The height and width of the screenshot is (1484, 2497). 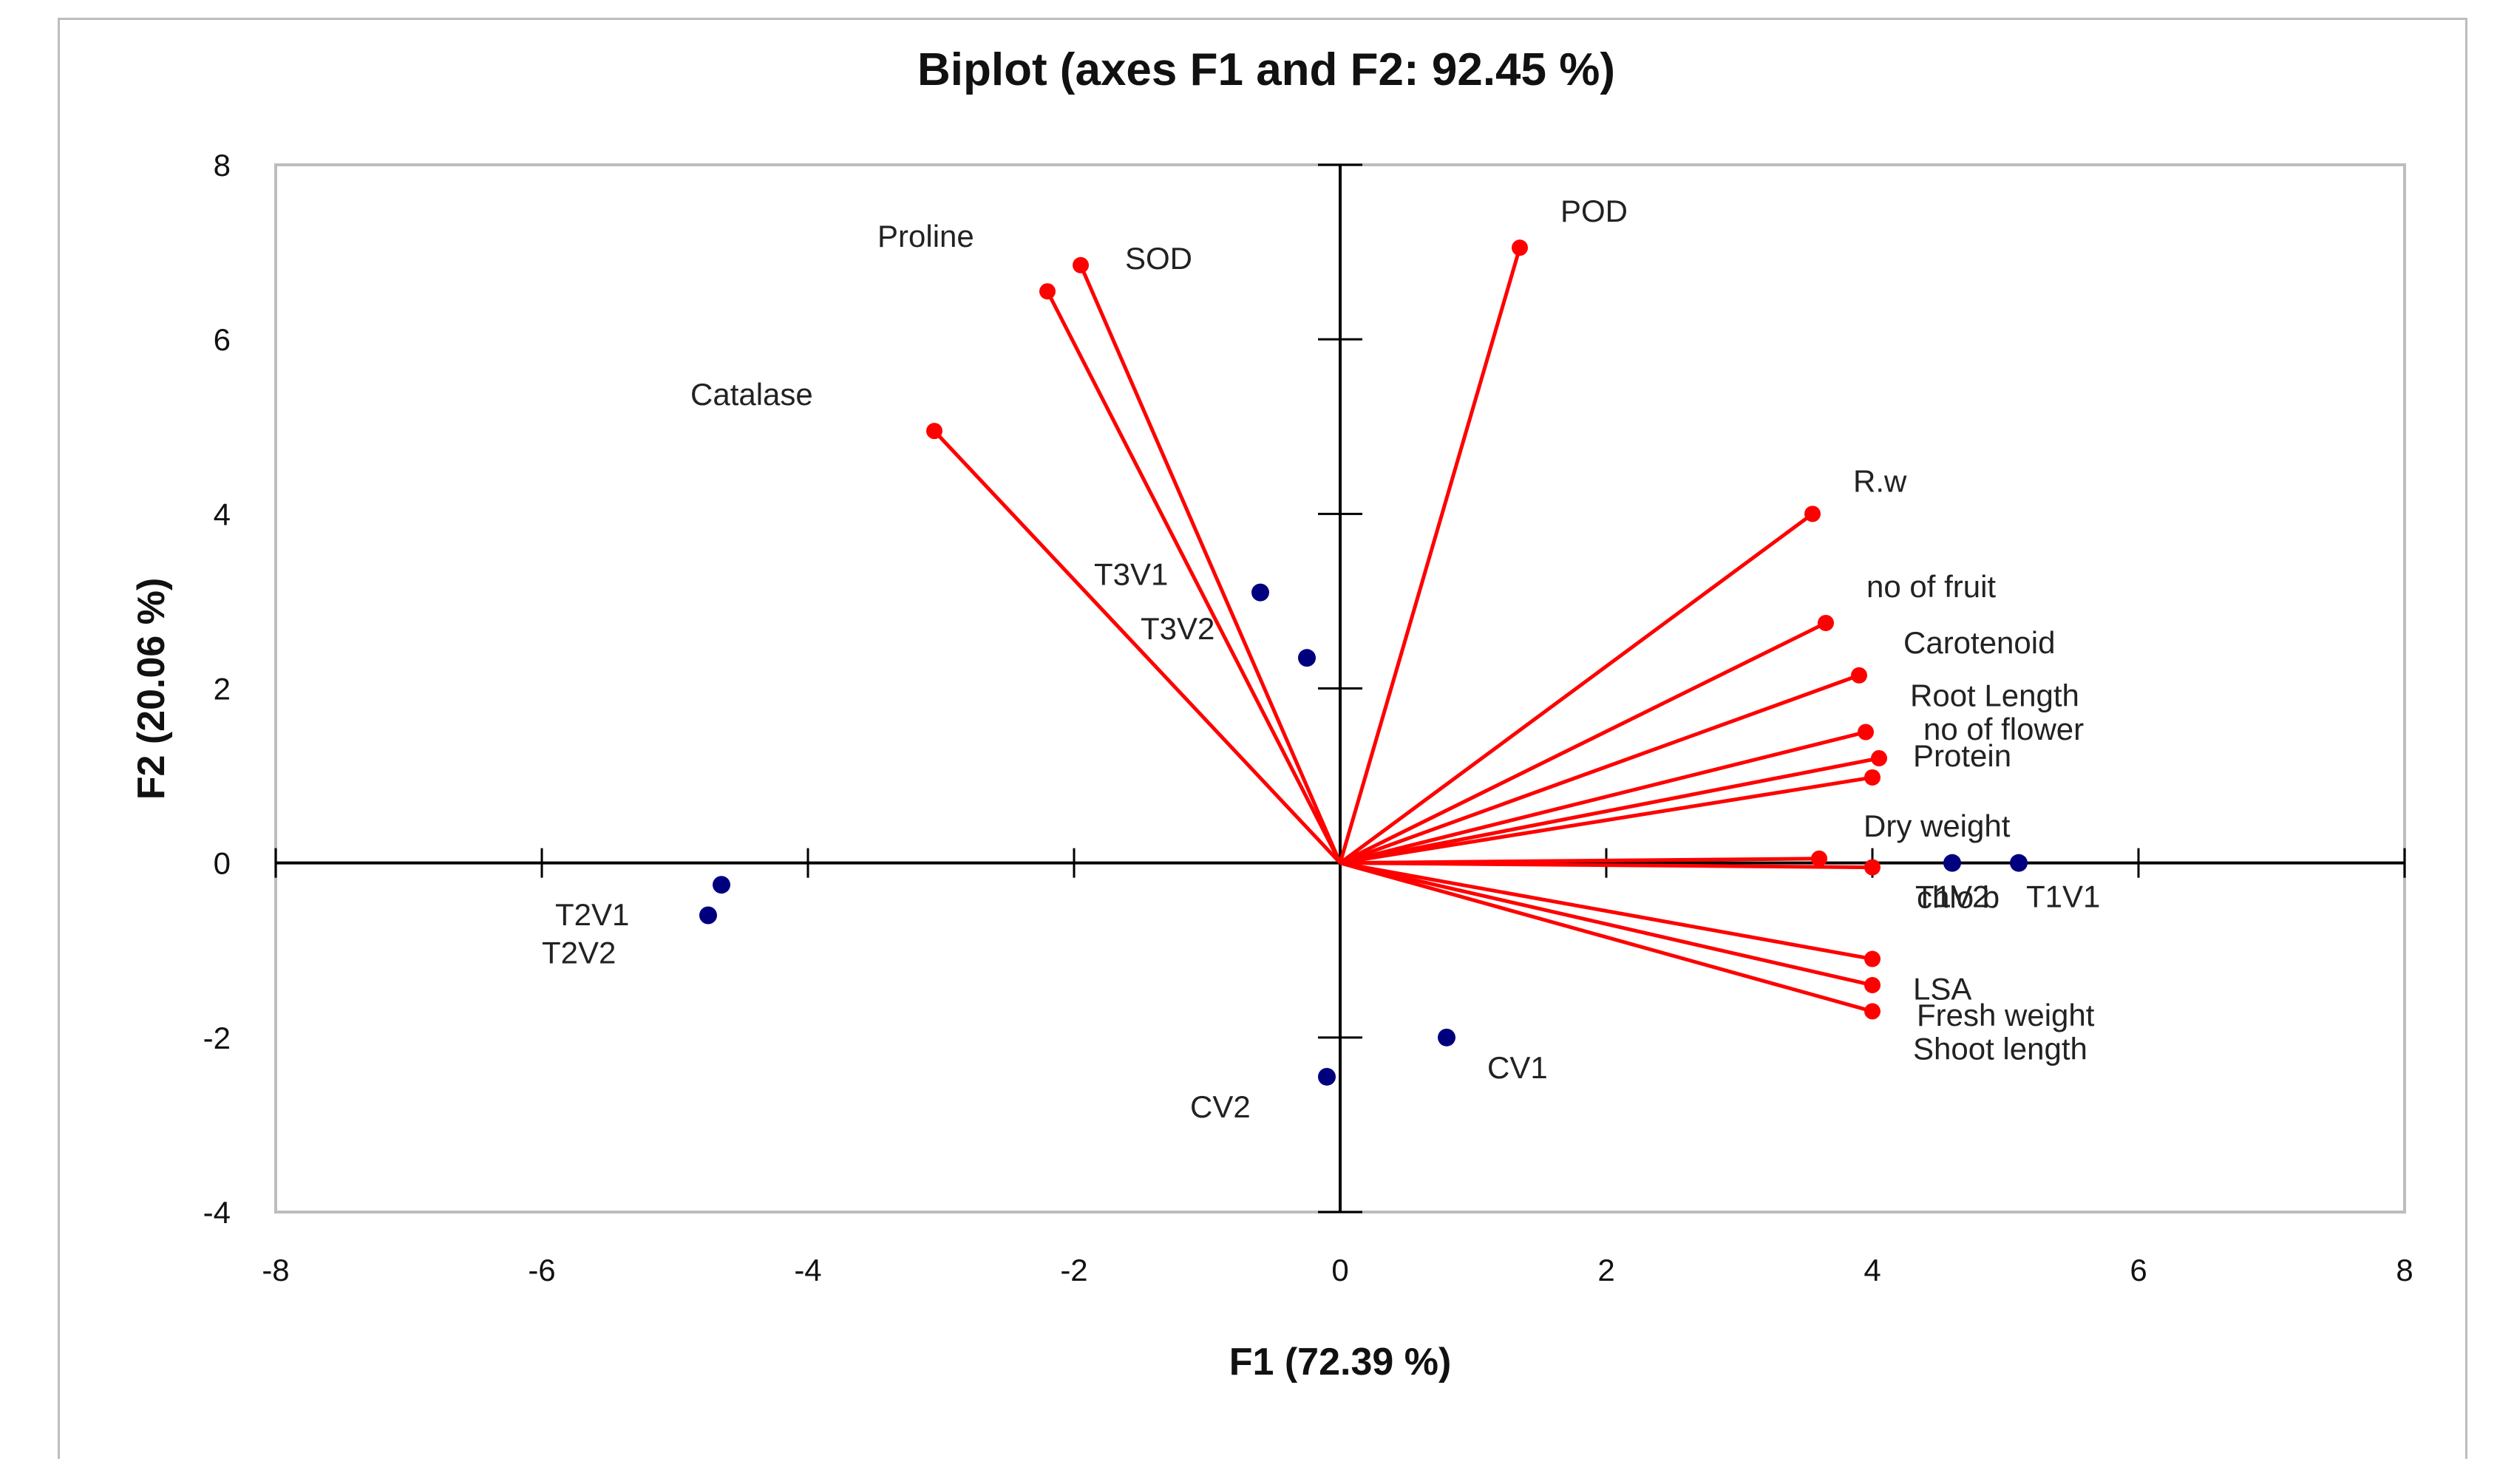 What do you see at coordinates (2000, 1048) in the screenshot?
I see `variable-label: Shoot length` at bounding box center [2000, 1048].